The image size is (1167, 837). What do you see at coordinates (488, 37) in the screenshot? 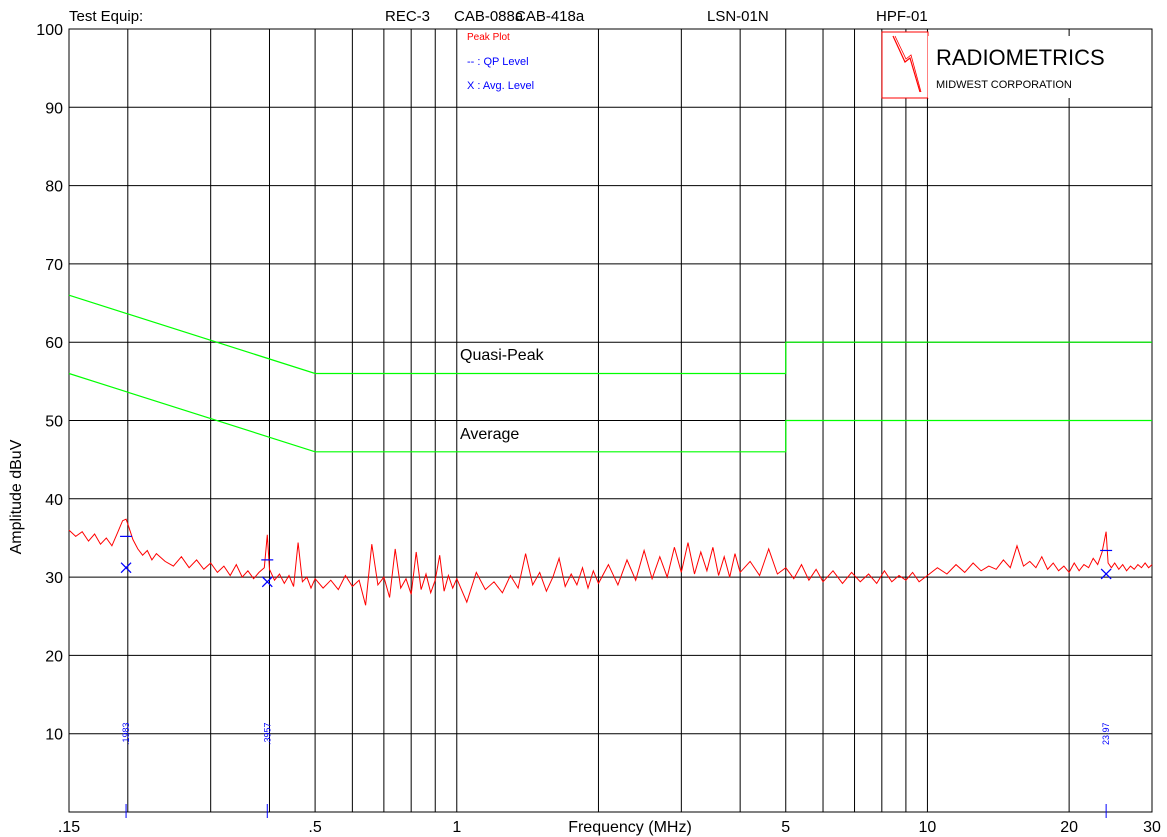
I see `legend-peak: Peak Plot` at bounding box center [488, 37].